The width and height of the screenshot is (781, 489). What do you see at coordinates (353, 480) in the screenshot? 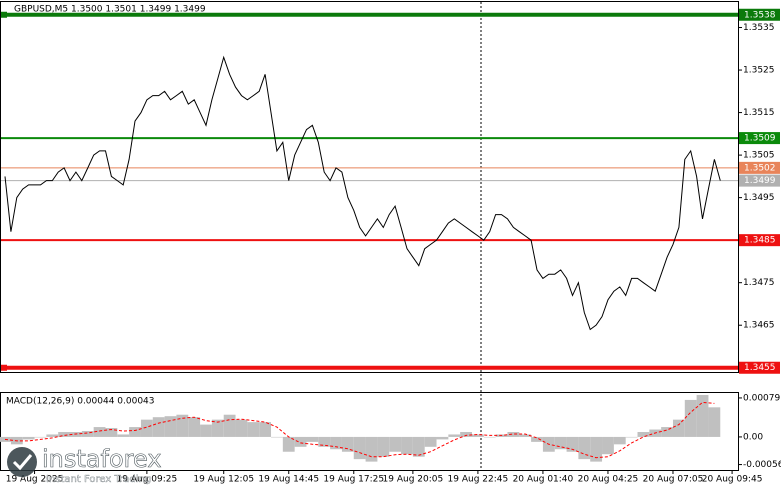
I see `x-tick-label: 19 Aug 17:25` at bounding box center [353, 480].